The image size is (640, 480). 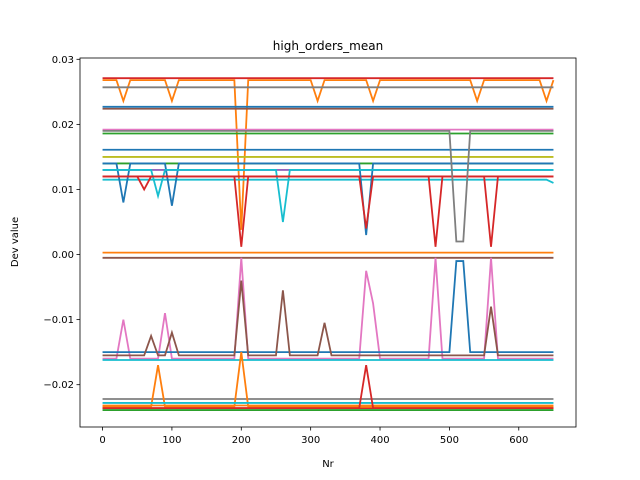 What do you see at coordinates (449, 440) in the screenshot?
I see `x-tick-label: 500` at bounding box center [449, 440].